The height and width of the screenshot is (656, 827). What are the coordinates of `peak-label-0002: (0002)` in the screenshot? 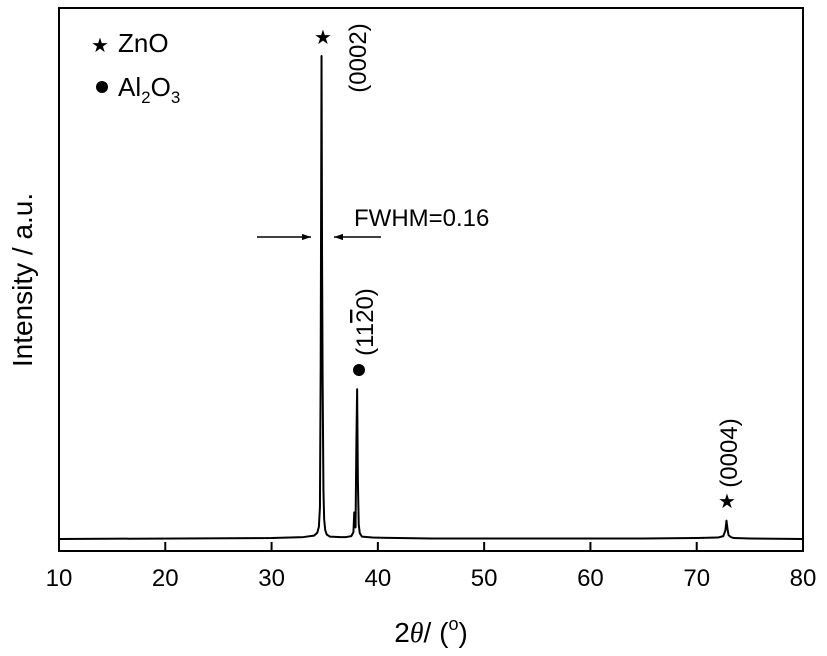 It's located at (358, 57).